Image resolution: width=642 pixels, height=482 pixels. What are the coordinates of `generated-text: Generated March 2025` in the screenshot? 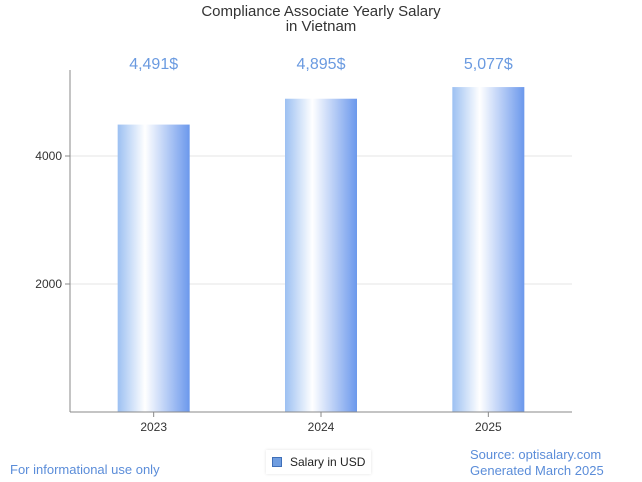 It's located at (537, 470).